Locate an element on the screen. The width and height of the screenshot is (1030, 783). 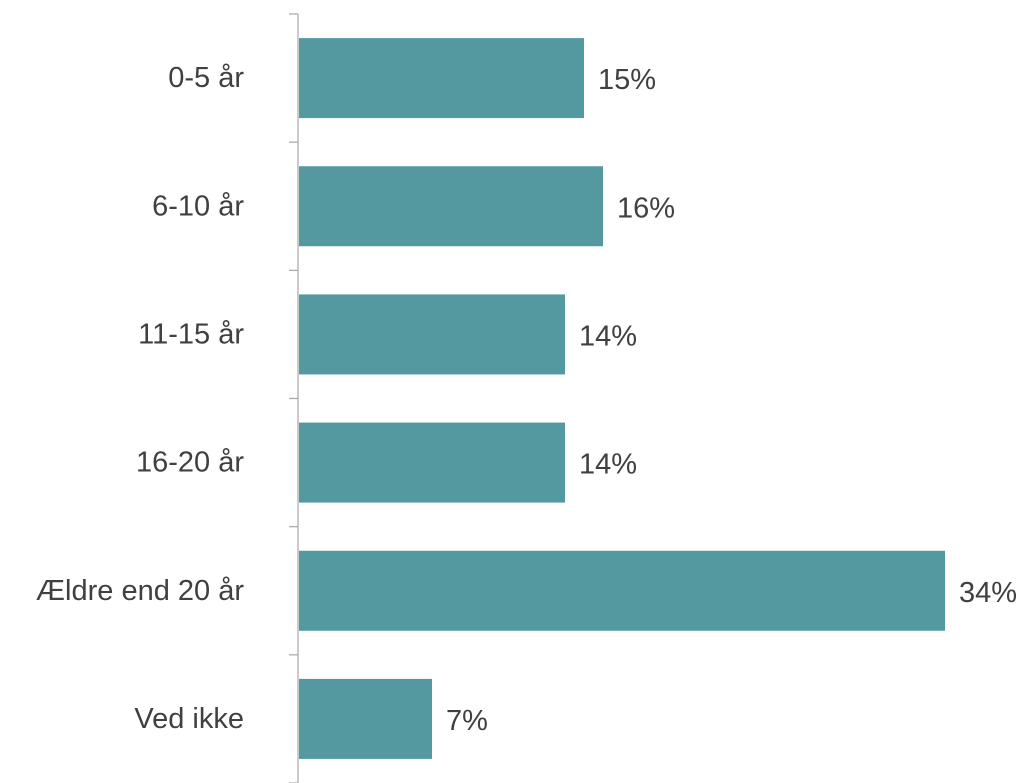
category-label: Ældre end 20 år is located at coordinates (140, 591).